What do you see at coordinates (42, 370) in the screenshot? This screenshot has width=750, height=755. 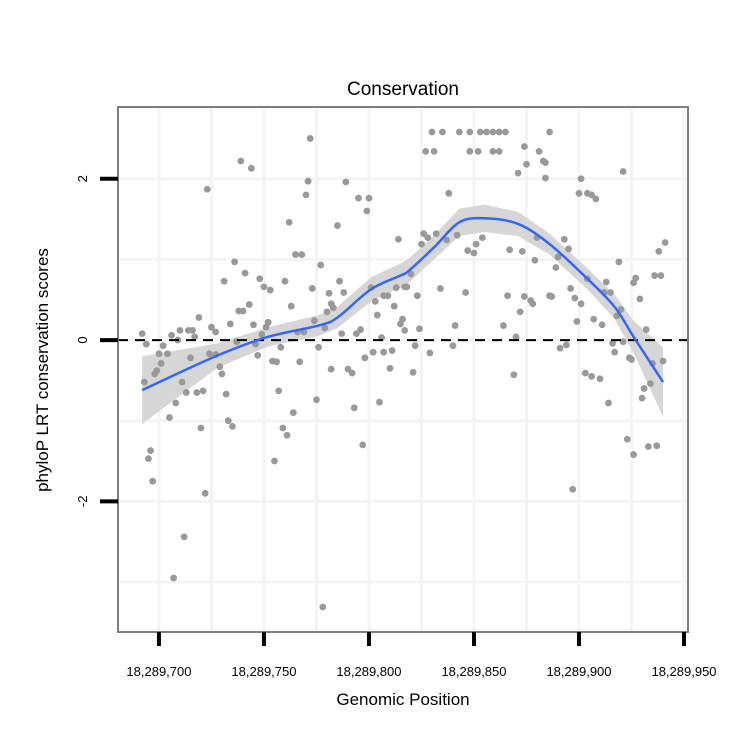 I see `y-axis-title: phyloP LRT conservation scores` at bounding box center [42, 370].